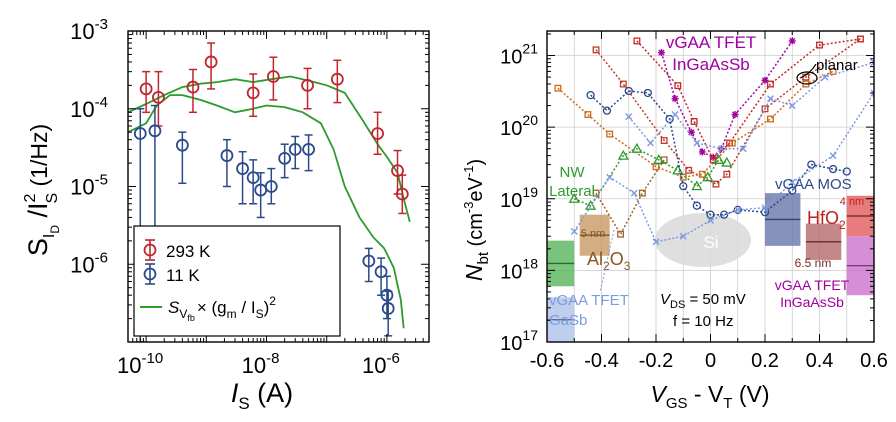 This screenshot has width=896, height=422. Describe the element at coordinates (222, 308) in the screenshot. I see `legend-label-fit: SVfb× (gm / IS)2` at that location.